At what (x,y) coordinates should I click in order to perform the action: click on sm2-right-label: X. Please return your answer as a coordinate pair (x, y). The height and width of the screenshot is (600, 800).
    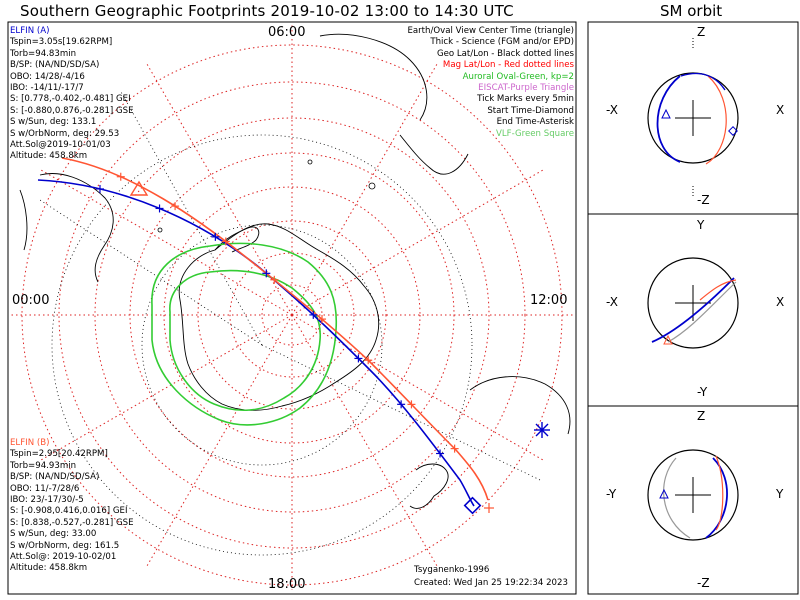
    Looking at the image, I should click on (780, 302).